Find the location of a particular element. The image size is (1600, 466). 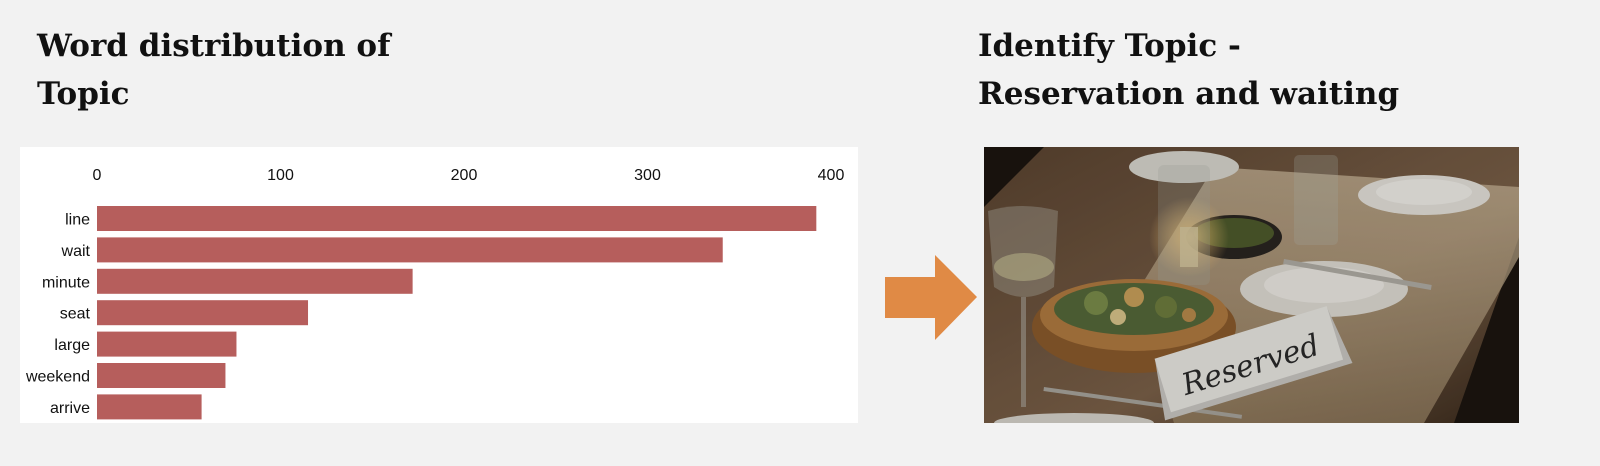

chart-heading: Word distribution of Topic is located at coordinates (213, 70).